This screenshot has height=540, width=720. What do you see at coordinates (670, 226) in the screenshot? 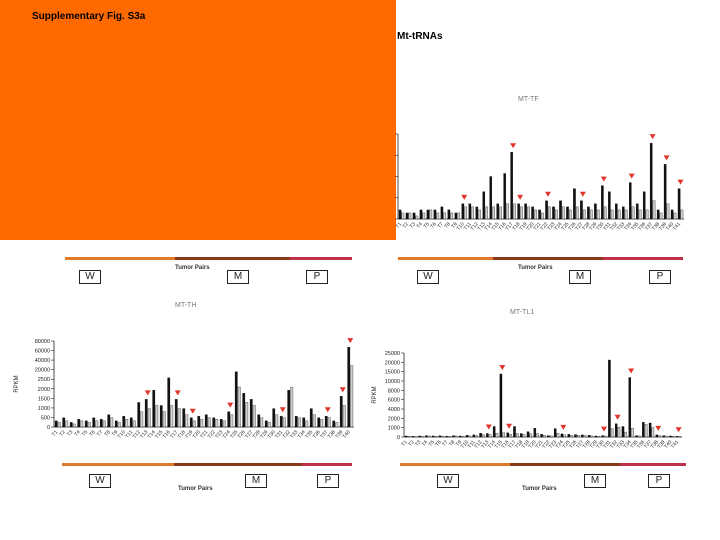
I see `x-tick-label: T40` at bounding box center [670, 226].